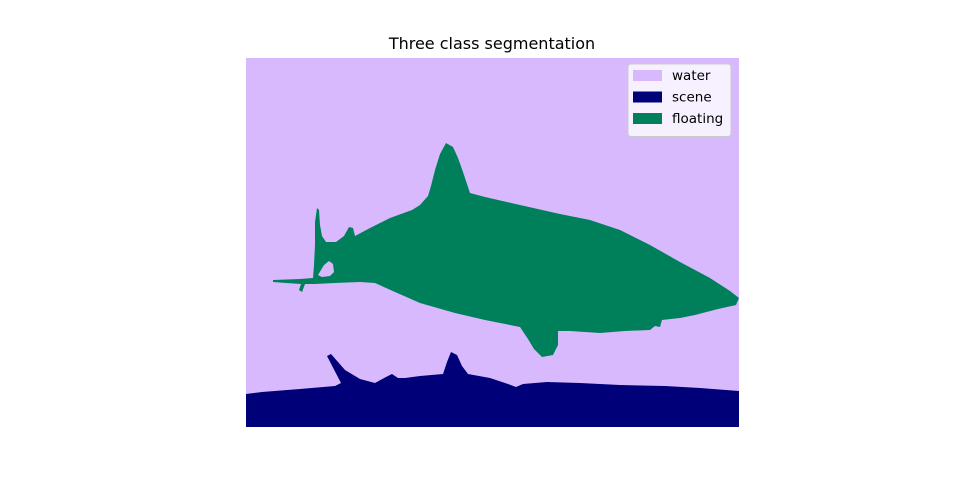 The width and height of the screenshot is (960, 480). What do you see at coordinates (691, 76) in the screenshot?
I see `legend-label-water: water` at bounding box center [691, 76].